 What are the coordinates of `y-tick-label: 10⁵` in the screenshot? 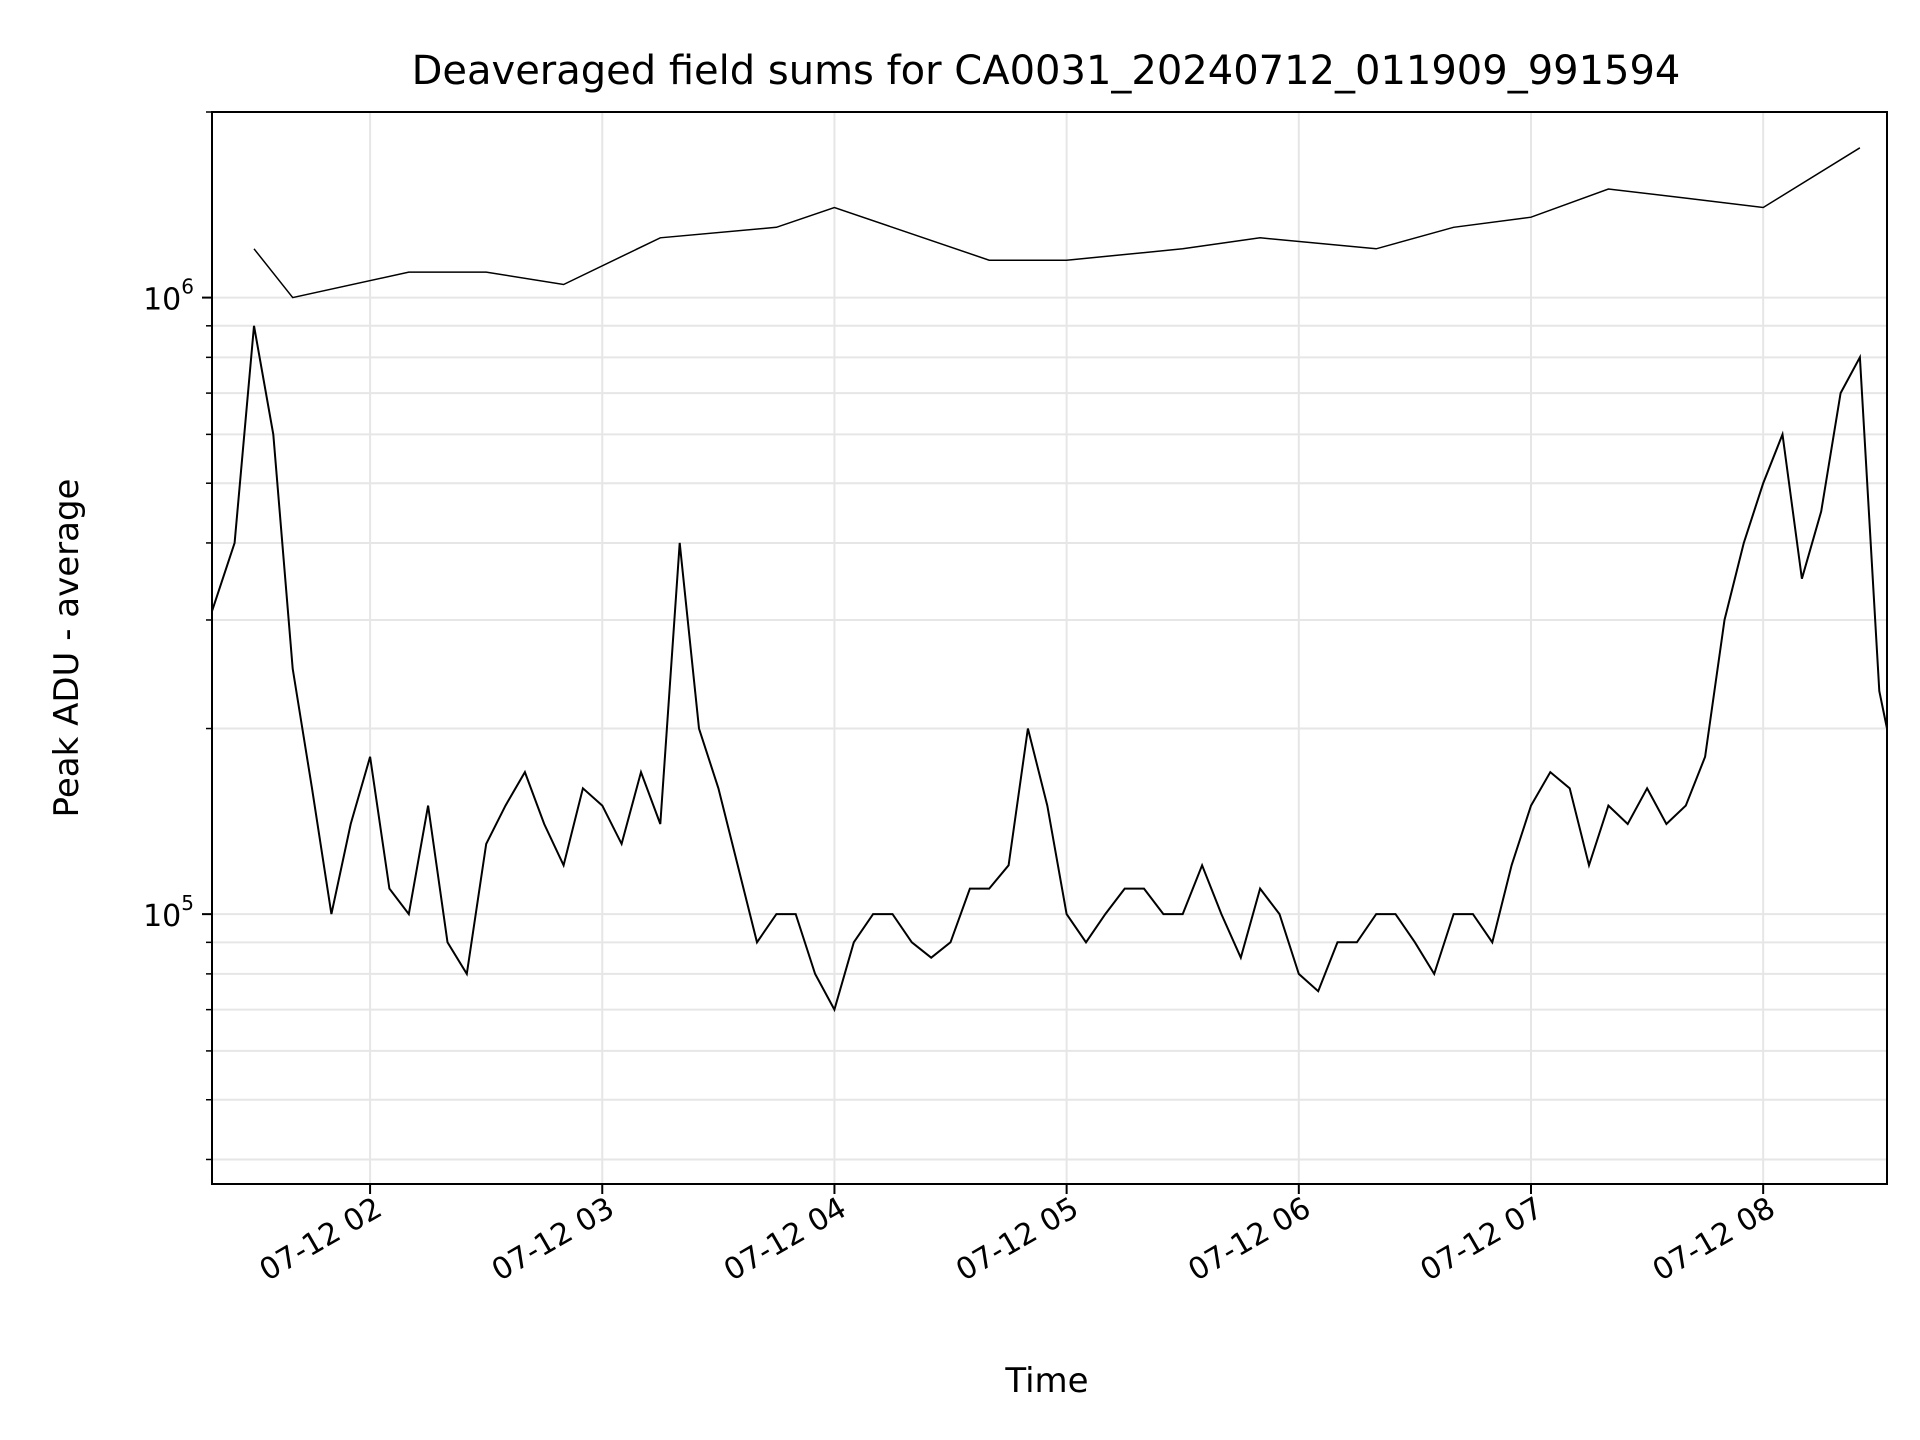 It's located at (168, 912).